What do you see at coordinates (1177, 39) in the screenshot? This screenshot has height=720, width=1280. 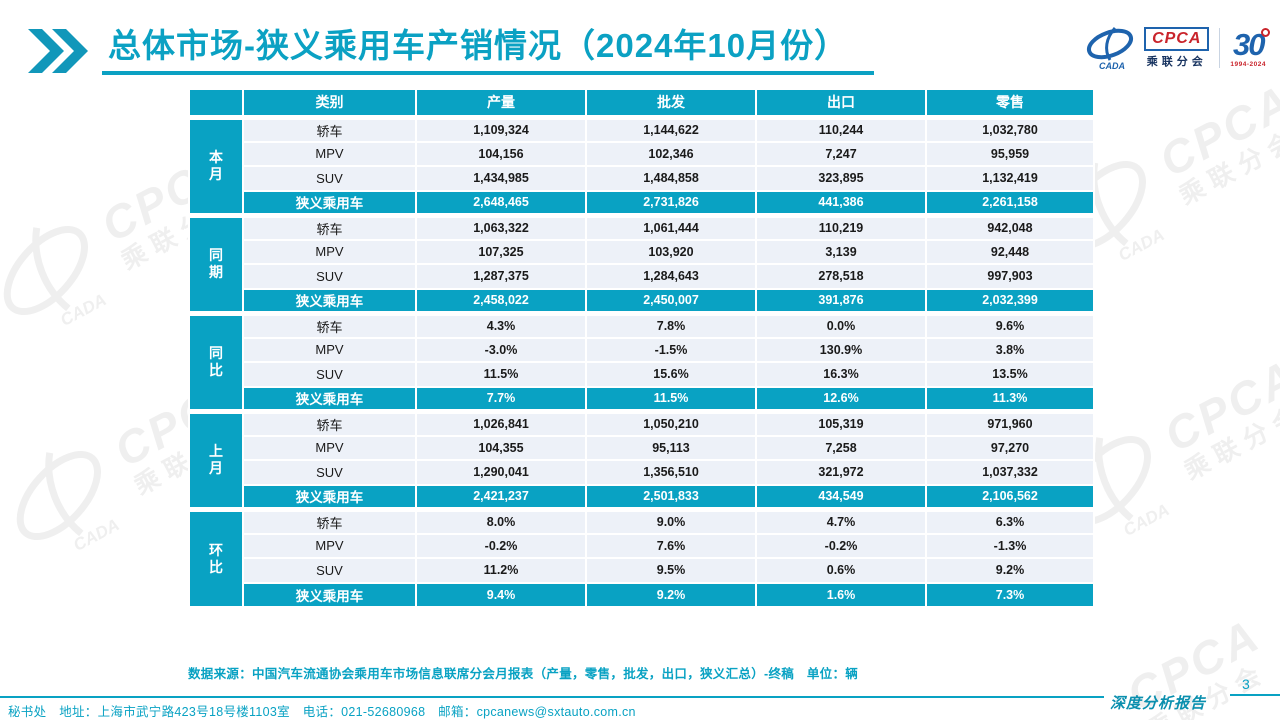 I see `cpca-text: CPCA` at bounding box center [1177, 39].